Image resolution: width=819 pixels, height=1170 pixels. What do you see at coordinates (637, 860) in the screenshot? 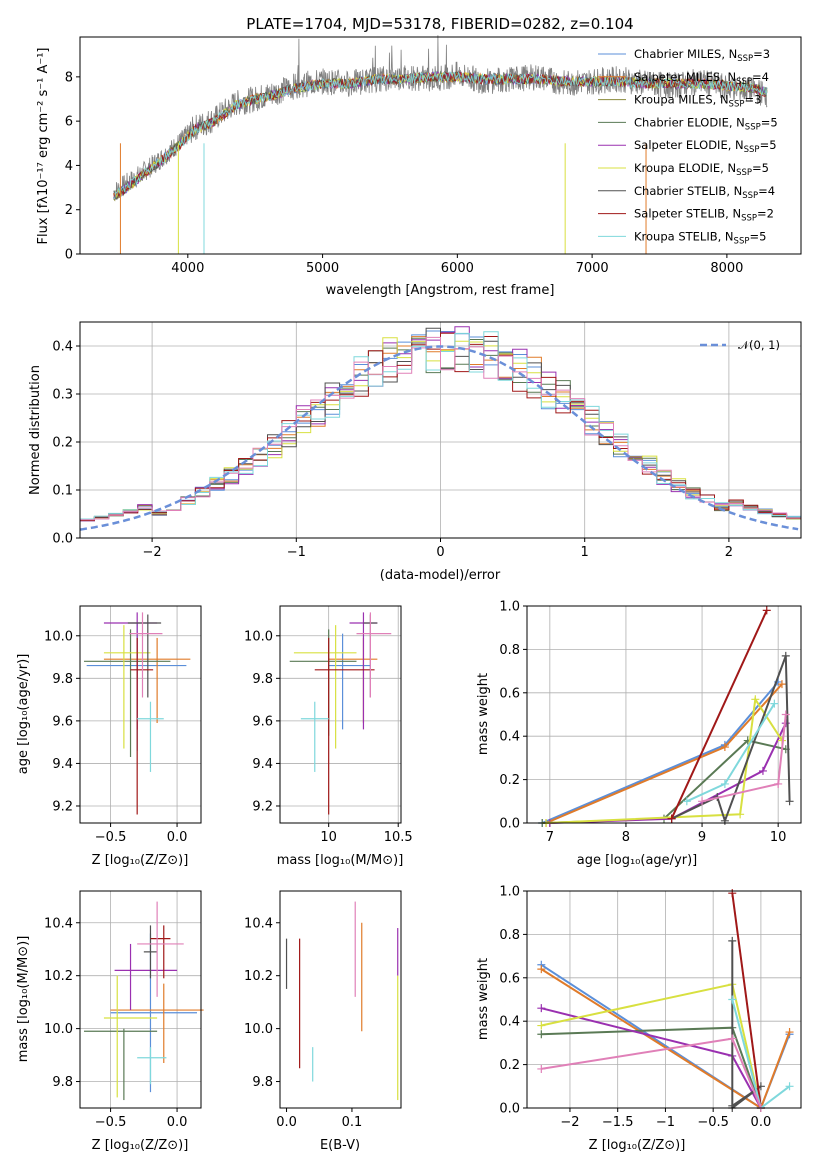
I see `weight-vs-age-xlabel: age [log₁₀(age/yr)]` at bounding box center [637, 860].